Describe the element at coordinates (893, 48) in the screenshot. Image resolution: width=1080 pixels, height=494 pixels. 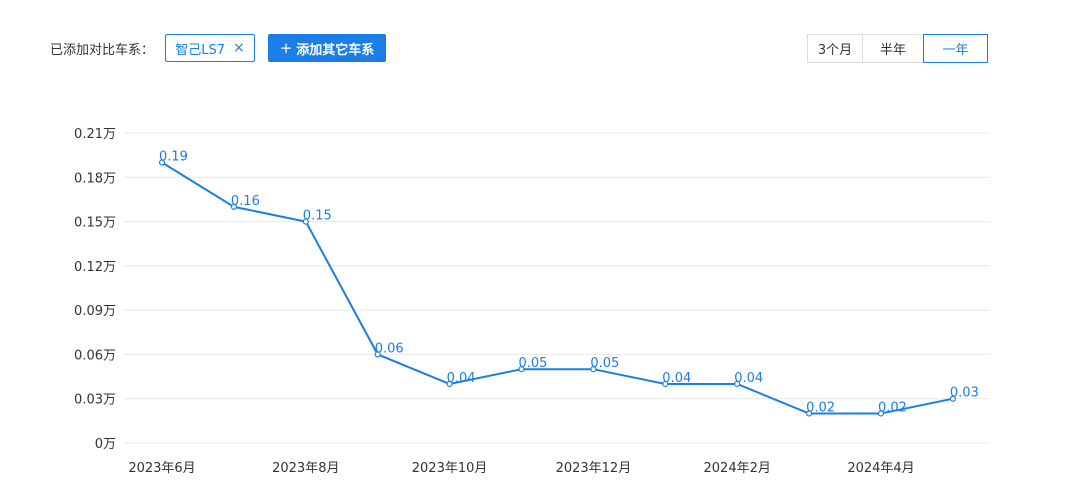
I see `range-half-year-button: 半年` at that location.